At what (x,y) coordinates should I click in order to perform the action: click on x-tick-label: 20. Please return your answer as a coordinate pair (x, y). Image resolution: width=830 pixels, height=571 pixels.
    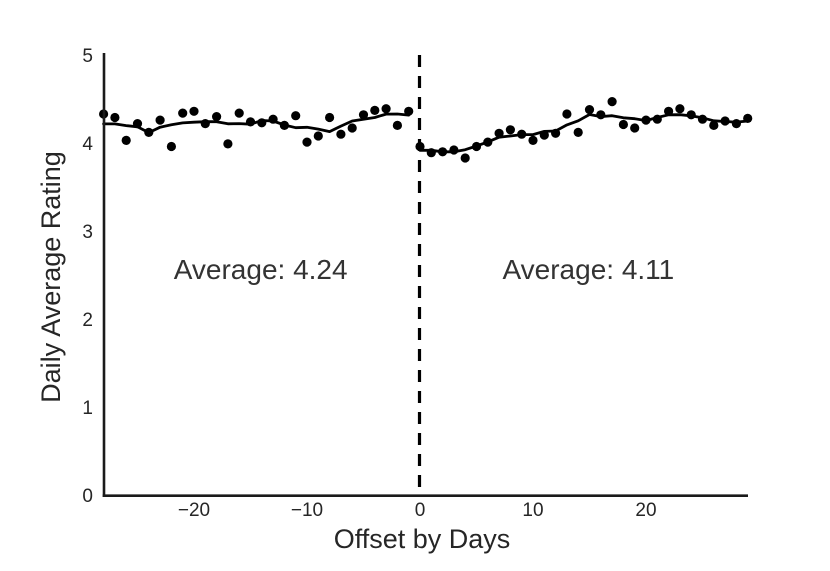
    Looking at the image, I should click on (645, 510).